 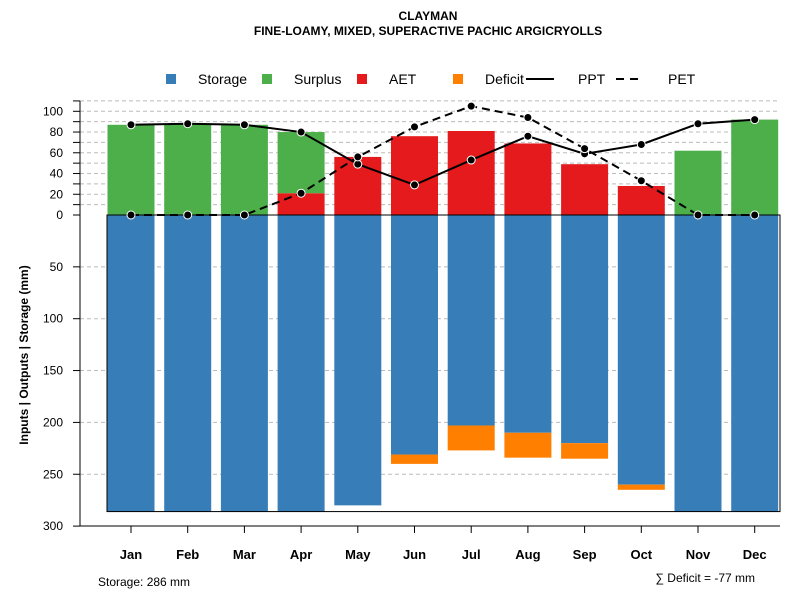 What do you see at coordinates (585, 554) in the screenshot?
I see `month-label: Sep` at bounding box center [585, 554].